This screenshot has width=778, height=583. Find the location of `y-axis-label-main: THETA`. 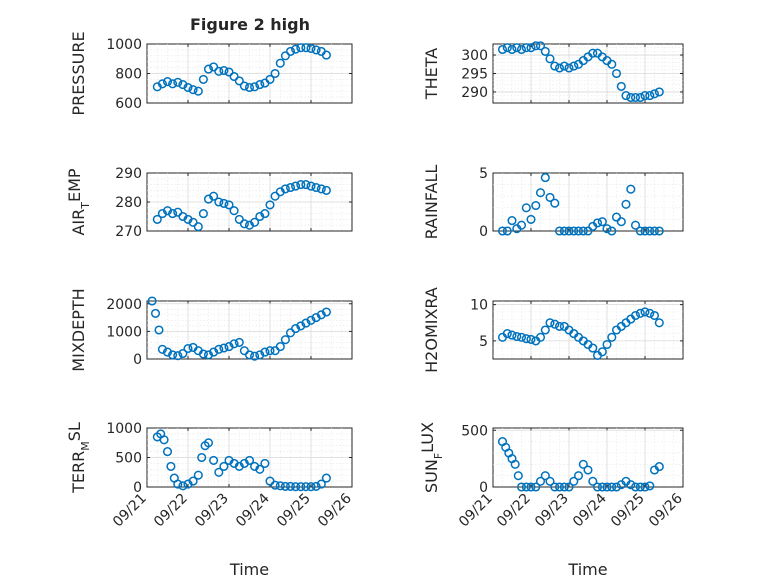

y-axis-label-main: THETA is located at coordinates (431, 74).